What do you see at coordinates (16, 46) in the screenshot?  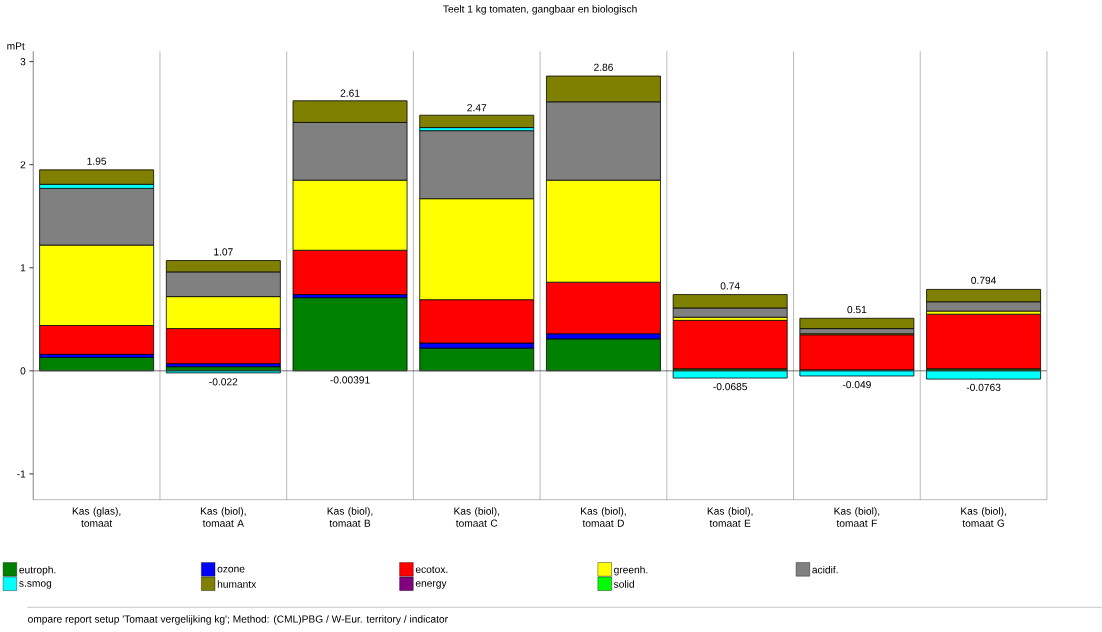 I see `y-axis-title: mPt` at bounding box center [16, 46].